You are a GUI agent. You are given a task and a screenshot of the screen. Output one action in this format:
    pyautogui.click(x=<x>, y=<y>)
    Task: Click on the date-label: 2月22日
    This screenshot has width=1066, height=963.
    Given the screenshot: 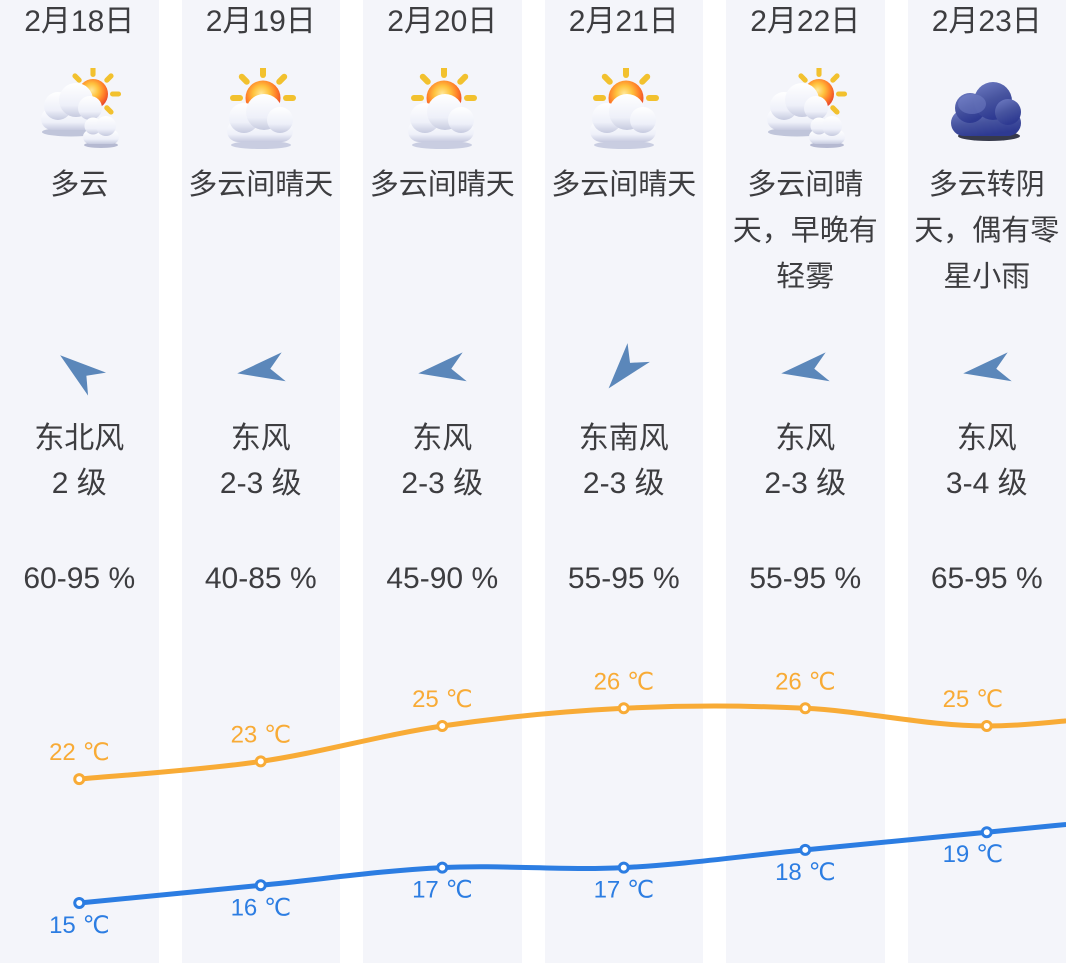 What is the action you would take?
    pyautogui.click(x=805, y=21)
    